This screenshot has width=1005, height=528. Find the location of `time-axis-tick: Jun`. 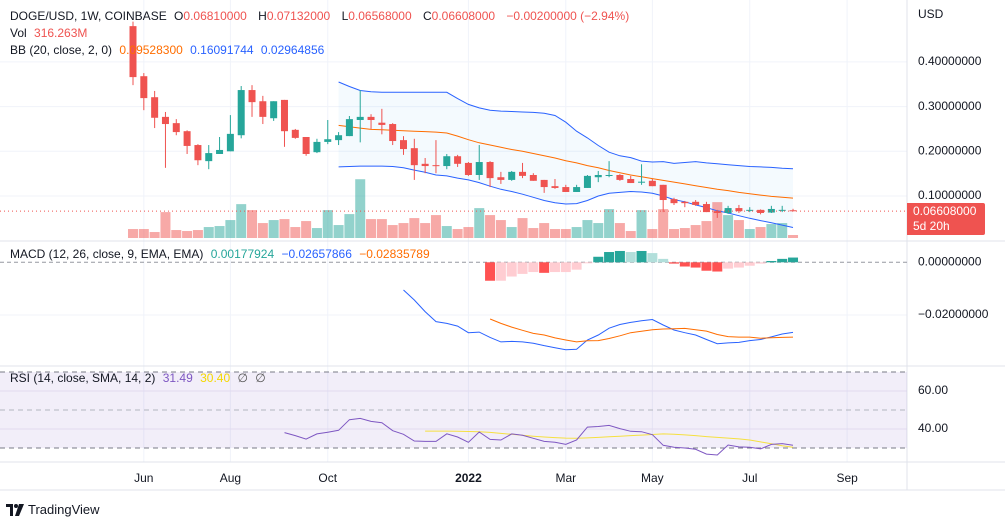

time-axis-tick: Jun is located at coordinates (143, 478).